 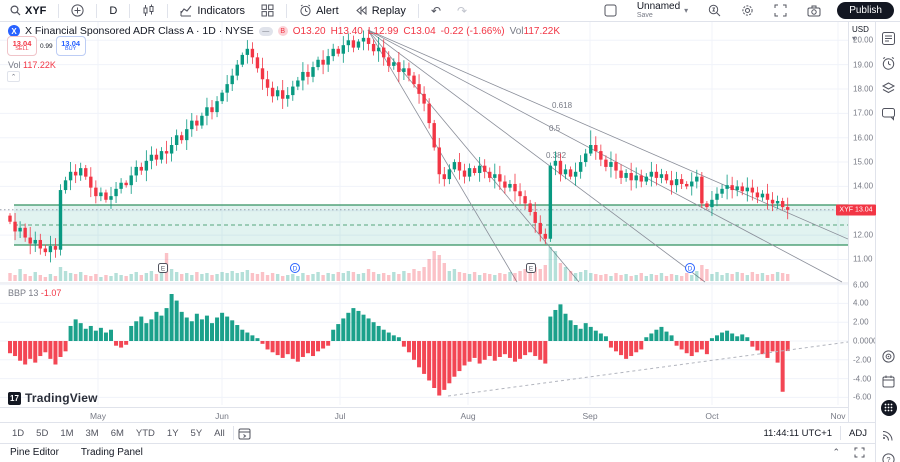 I want to click on time-axis-month-label: Sep, so click(x=590, y=416).